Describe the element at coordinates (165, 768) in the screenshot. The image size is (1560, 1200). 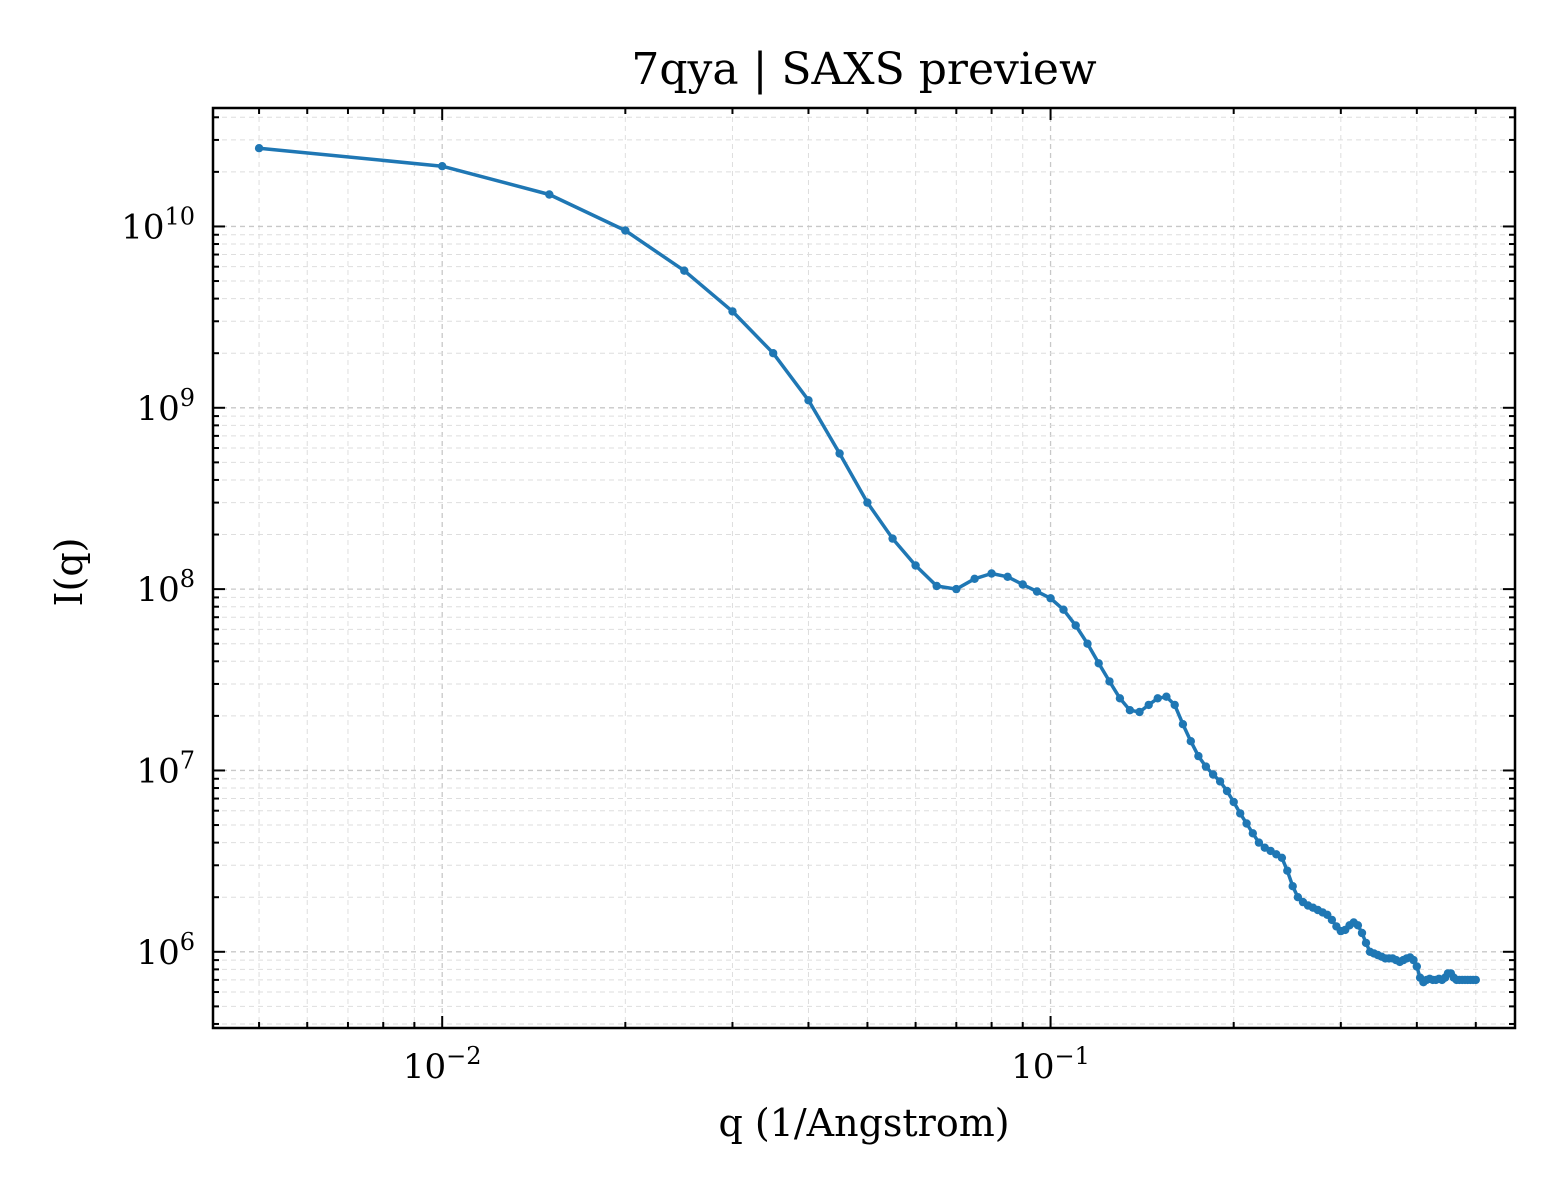
I see `y-tick-label: 10⁷` at that location.